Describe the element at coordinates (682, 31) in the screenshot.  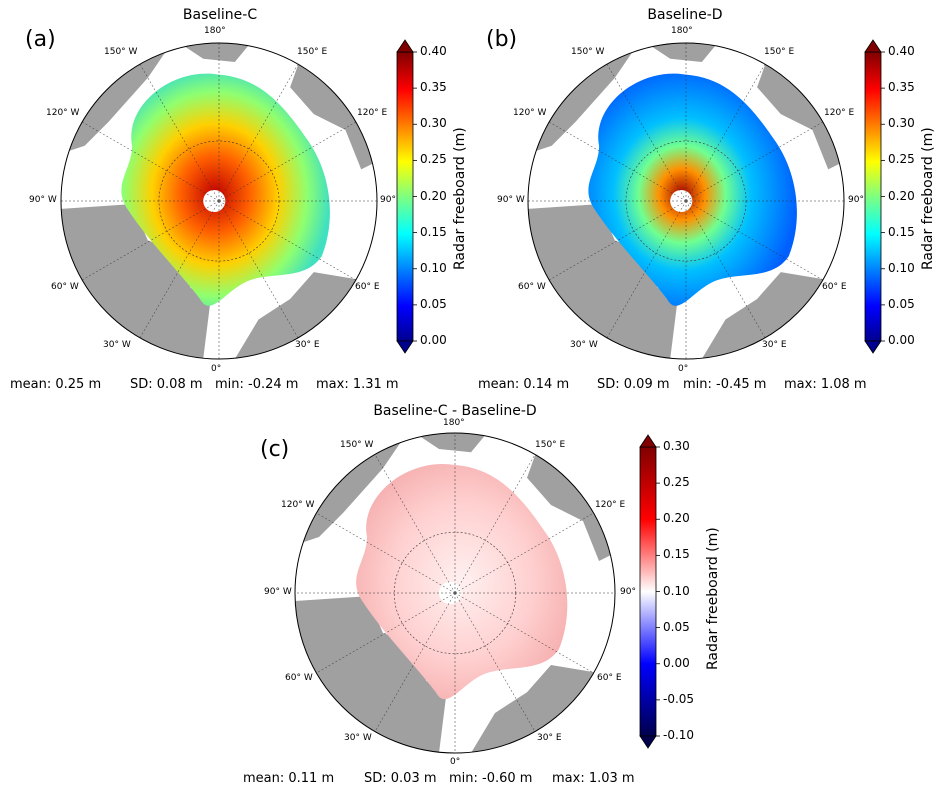
I see `lon-label-b-180: 180°` at that location.